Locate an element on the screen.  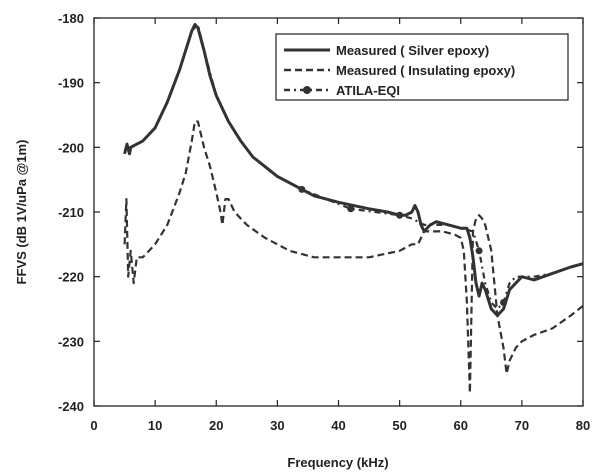
x-tick-label: 80 is located at coordinates (583, 425).